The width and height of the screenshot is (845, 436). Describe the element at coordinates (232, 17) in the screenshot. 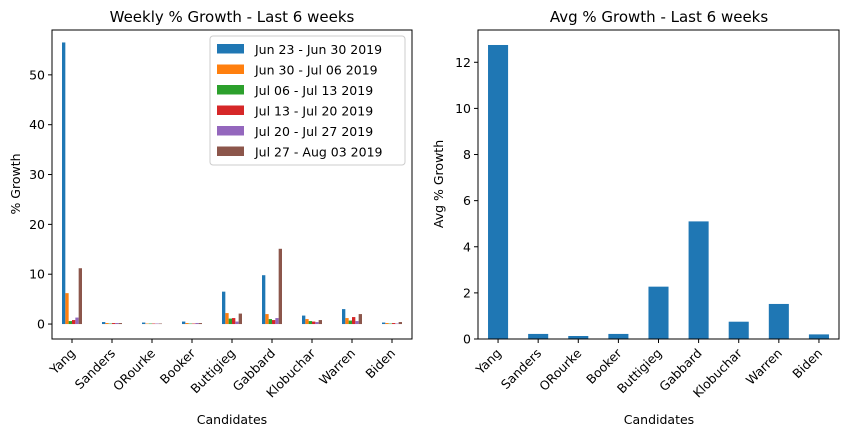

I see `chart-title: Weekly % Growth - Last 6 weeks` at that location.